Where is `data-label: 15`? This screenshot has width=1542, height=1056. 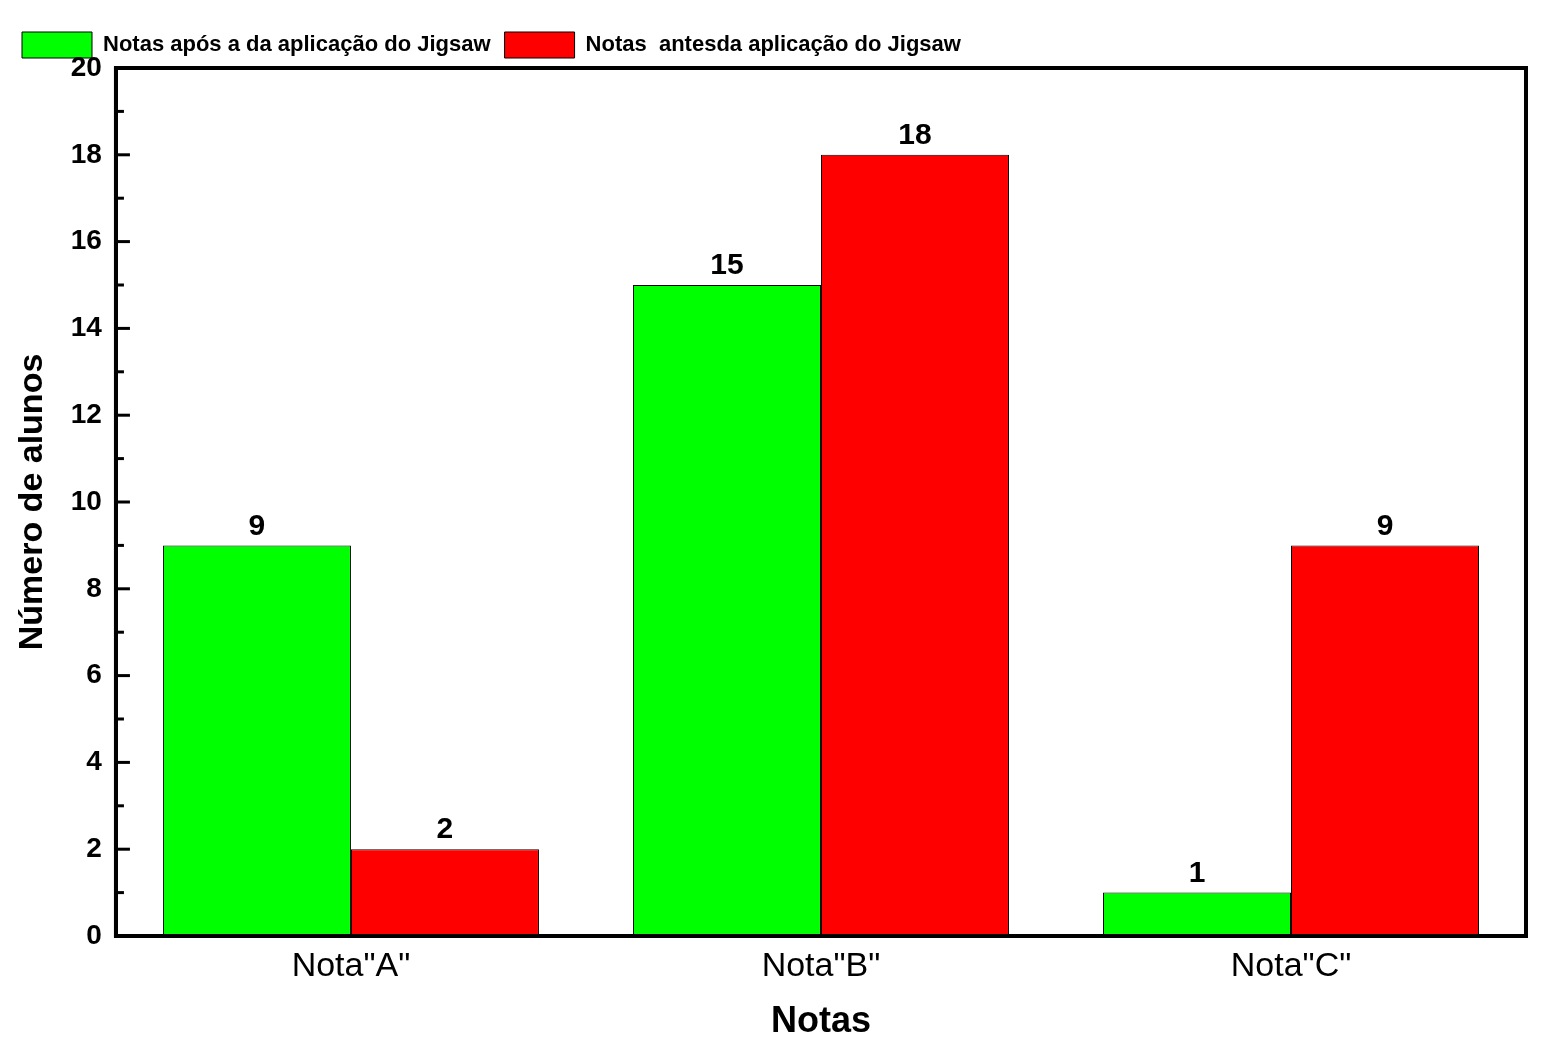 data-label: 15 is located at coordinates (727, 264).